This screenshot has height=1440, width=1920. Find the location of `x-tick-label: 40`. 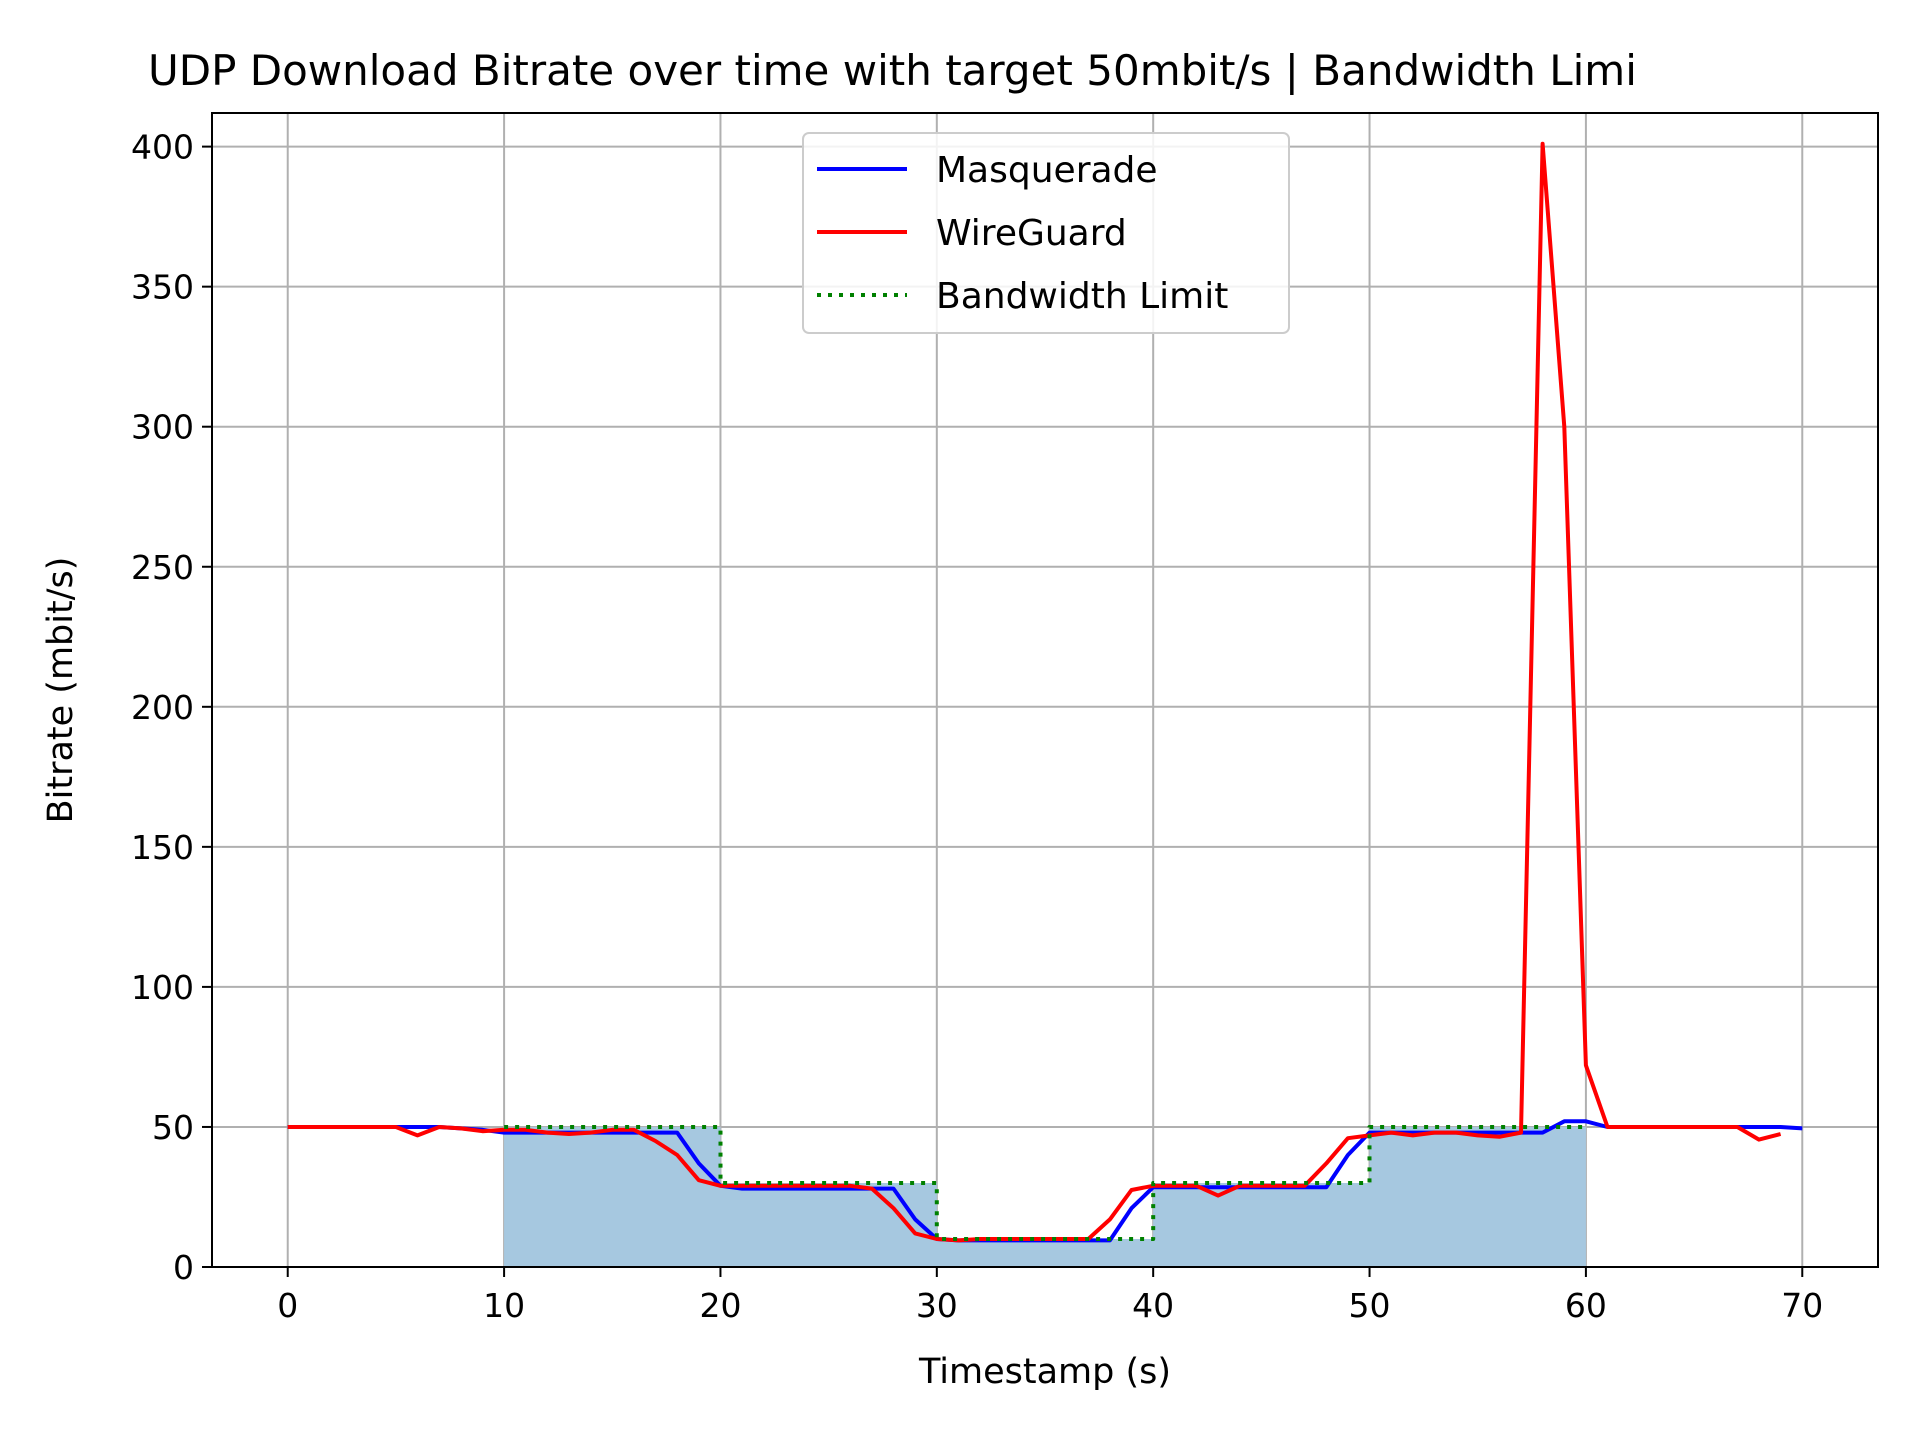

x-tick-label: 40 is located at coordinates (1153, 1305).